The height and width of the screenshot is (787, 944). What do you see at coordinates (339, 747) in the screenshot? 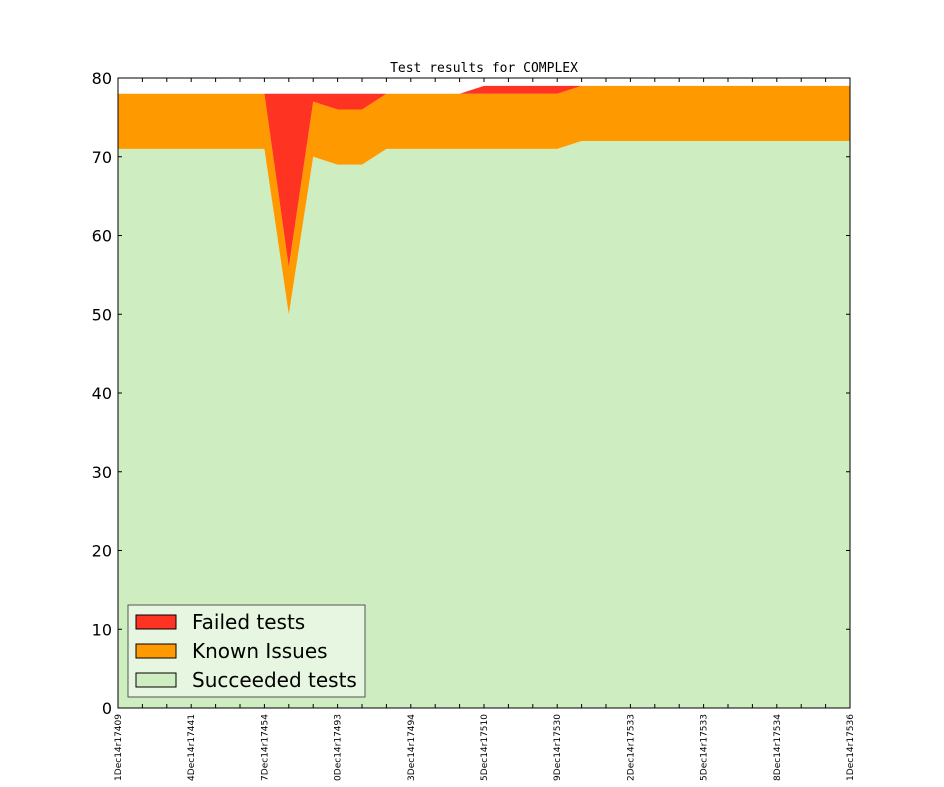
I see `xtick-label: 0Dec14r17493` at bounding box center [339, 747].